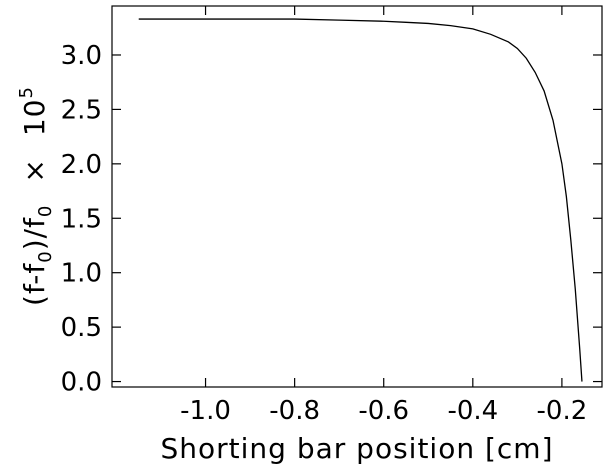 Image resolution: width=605 pixels, height=468 pixels. What do you see at coordinates (34, 284) in the screenshot?
I see `y-label-prefix: (f-f` at bounding box center [34, 284].